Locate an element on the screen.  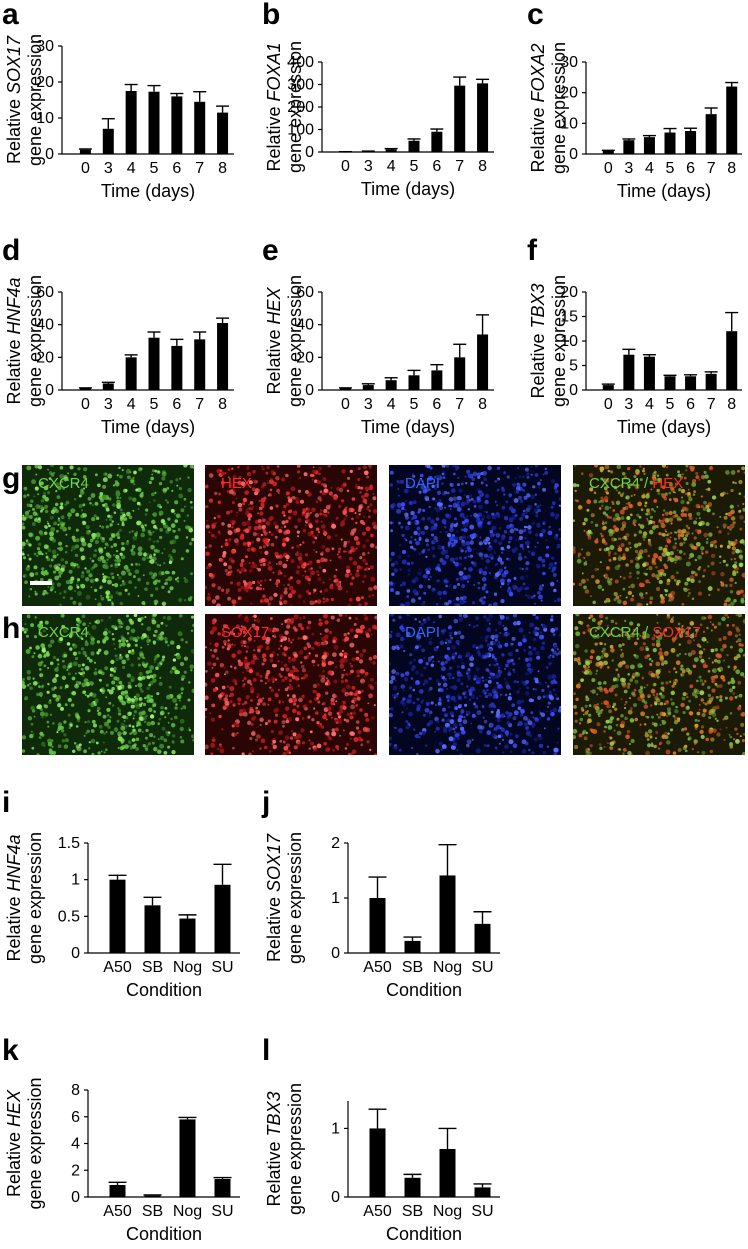
y-tick-label: 20 is located at coordinates (305, 357).